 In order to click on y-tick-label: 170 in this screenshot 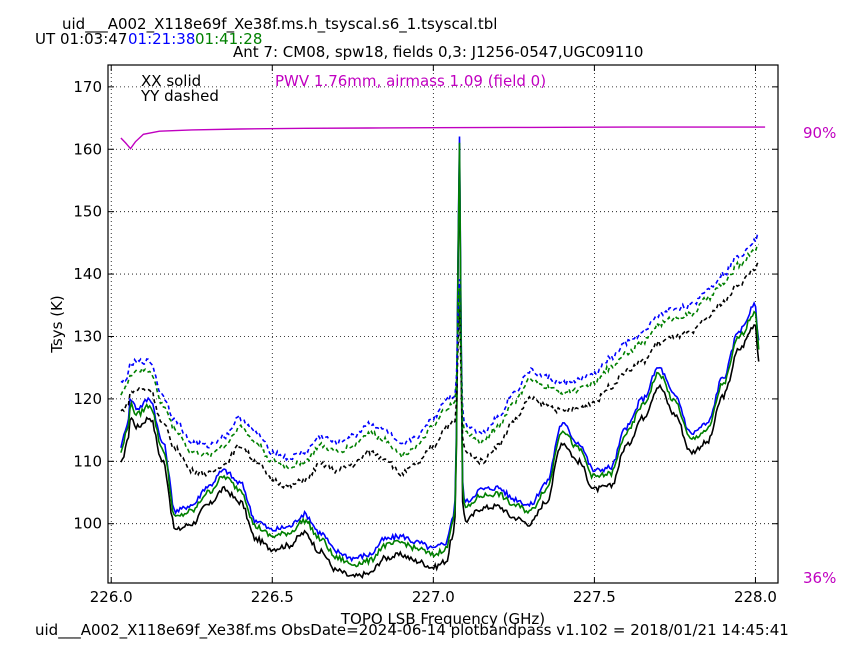, I will do `click(87, 87)`.